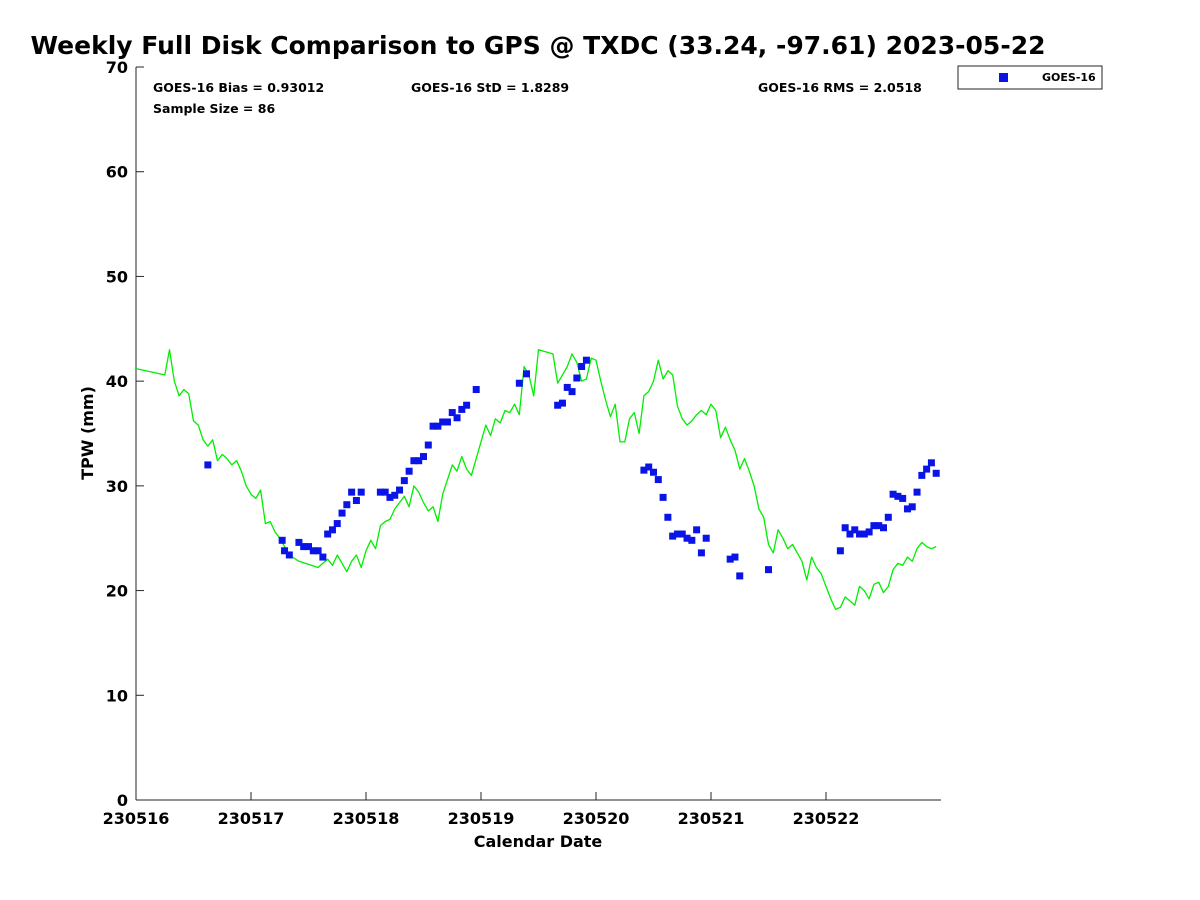 This screenshot has height=900, width=1200. What do you see at coordinates (490, 87) in the screenshot?
I see `stat-std: GOES-16 StD = 1.8289` at bounding box center [490, 87].